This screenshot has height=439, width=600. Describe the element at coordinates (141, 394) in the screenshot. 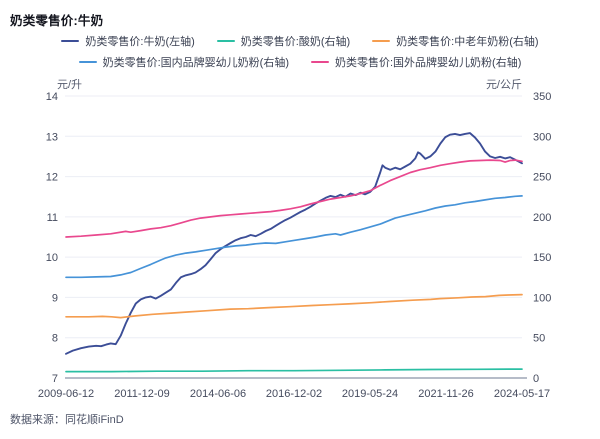

I see `x-axis-tick-label: 2011-12-09` at that location.